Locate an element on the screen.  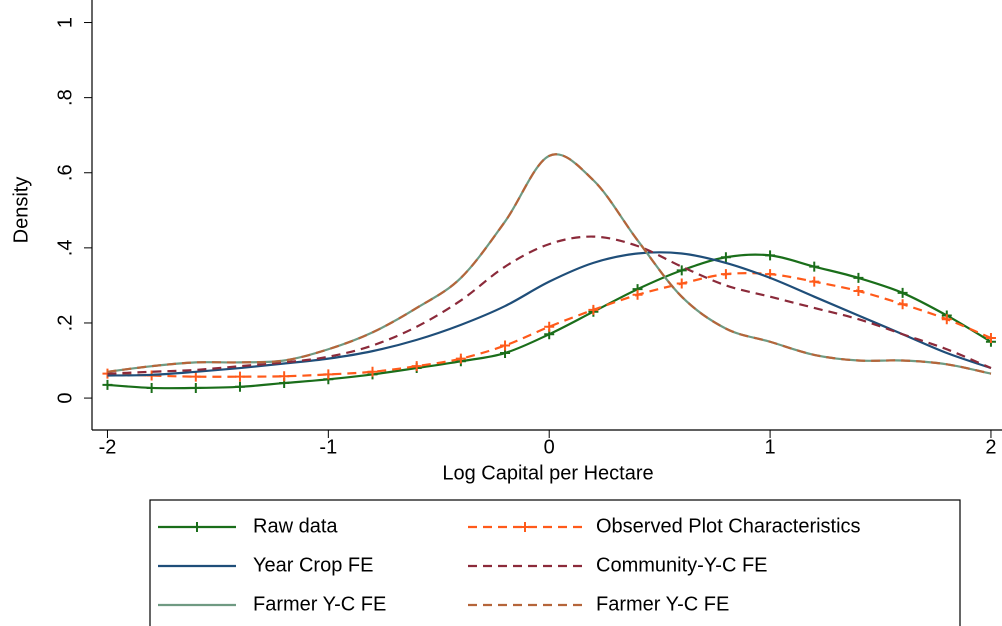
y-tick-label: .6 is located at coordinates (65, 172).